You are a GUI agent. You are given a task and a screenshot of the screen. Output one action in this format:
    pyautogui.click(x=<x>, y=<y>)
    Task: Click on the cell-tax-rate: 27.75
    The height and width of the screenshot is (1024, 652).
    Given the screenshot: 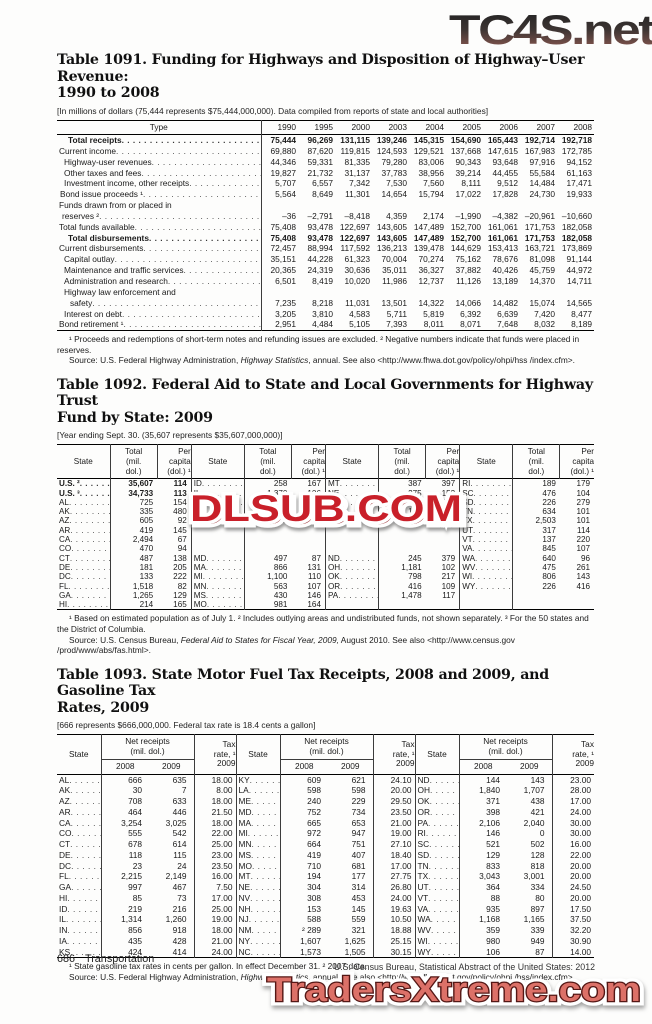 What is the action you would take?
    pyautogui.click(x=394, y=877)
    